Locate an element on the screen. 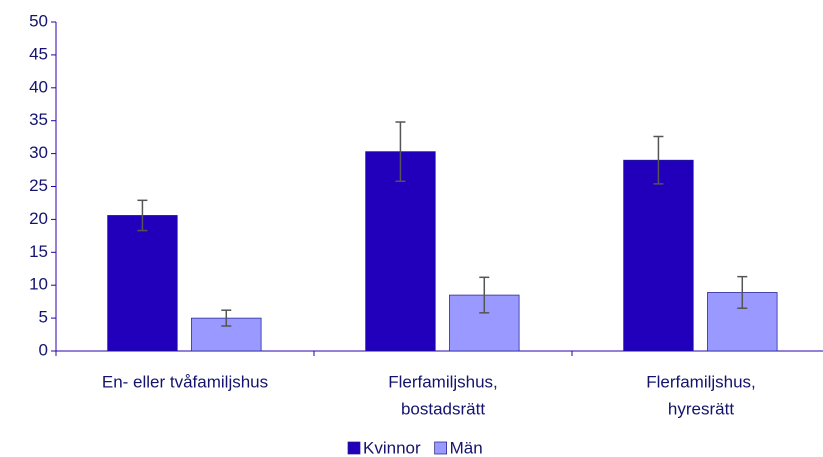  x-tick-label: En- eller tvåfamiljshus is located at coordinates (185, 381).